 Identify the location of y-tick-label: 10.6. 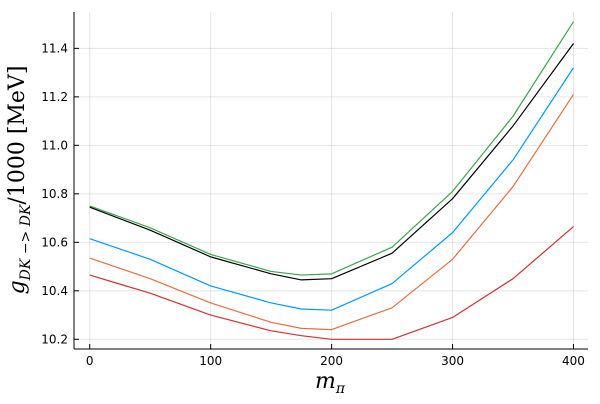
(54, 242).